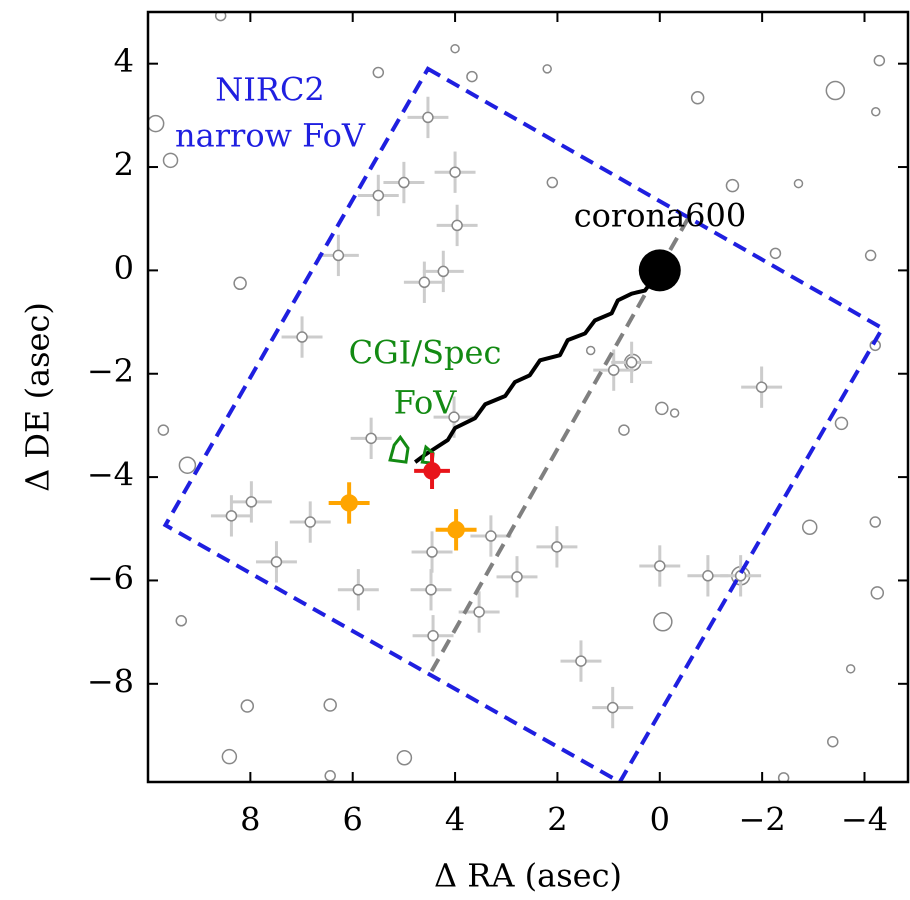 Image resolution: width=910 pixels, height=900 pixels. Describe the element at coordinates (426, 403) in the screenshot. I see `annotation: FoV` at that location.